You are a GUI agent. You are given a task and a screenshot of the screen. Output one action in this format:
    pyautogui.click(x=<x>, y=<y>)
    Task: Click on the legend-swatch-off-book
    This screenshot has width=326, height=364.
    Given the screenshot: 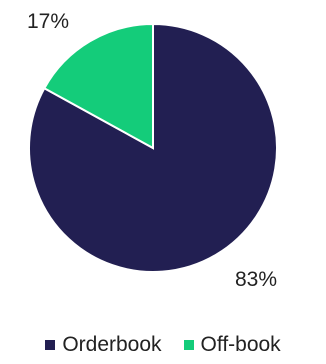 What is the action you would take?
    pyautogui.click(x=189, y=345)
    